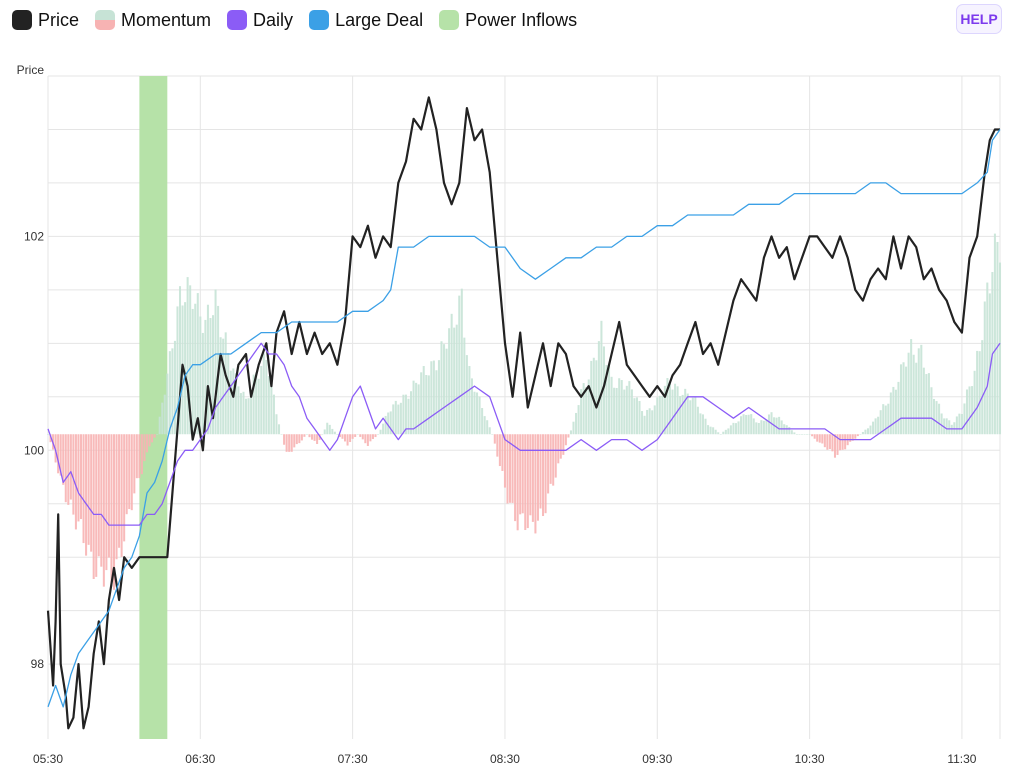  Describe the element at coordinates (353, 759) in the screenshot. I see `x-tick-label: 07:30` at that location.